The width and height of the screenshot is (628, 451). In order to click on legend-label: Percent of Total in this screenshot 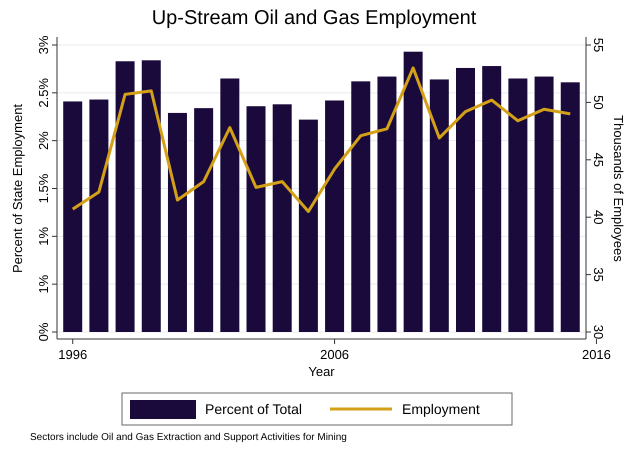, I will do `click(253, 409)`.